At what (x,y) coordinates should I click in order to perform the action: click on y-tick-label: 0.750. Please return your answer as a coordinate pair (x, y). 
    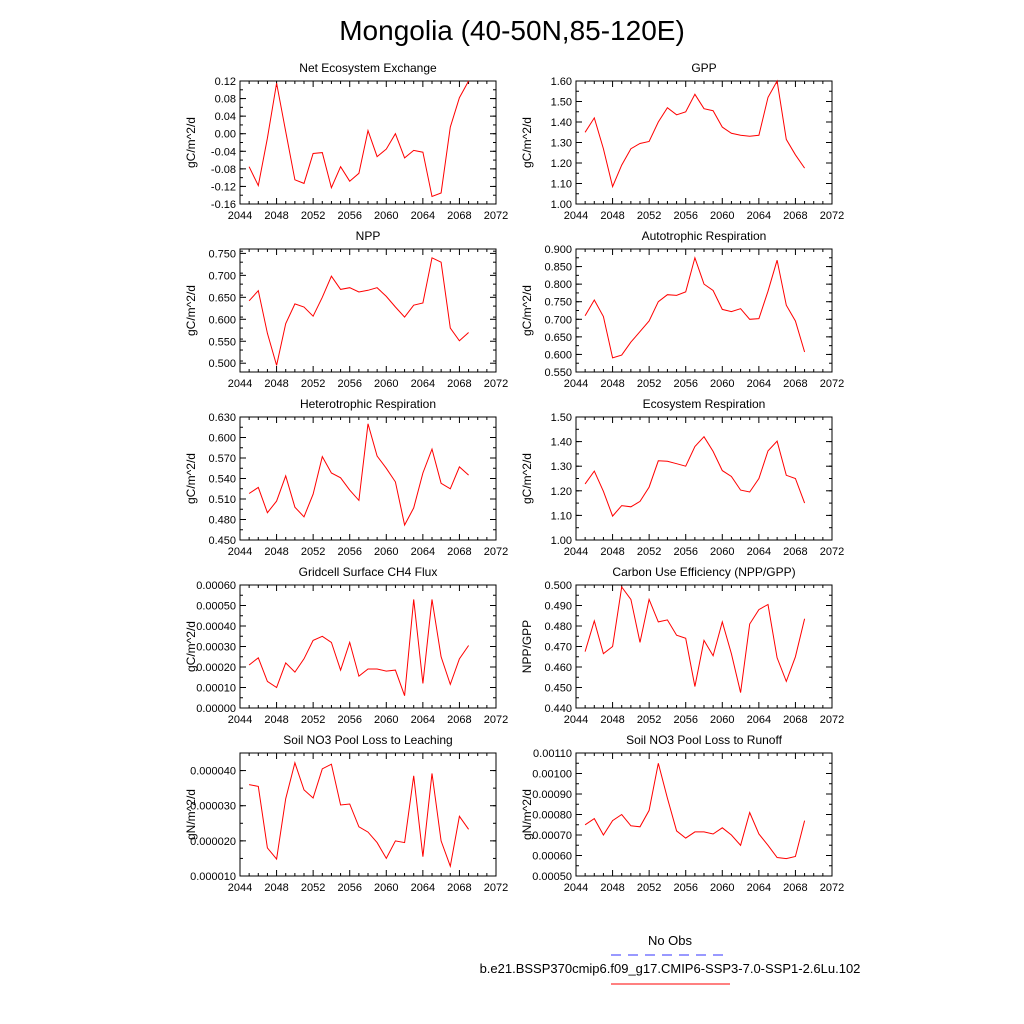
    Looking at the image, I should click on (558, 303).